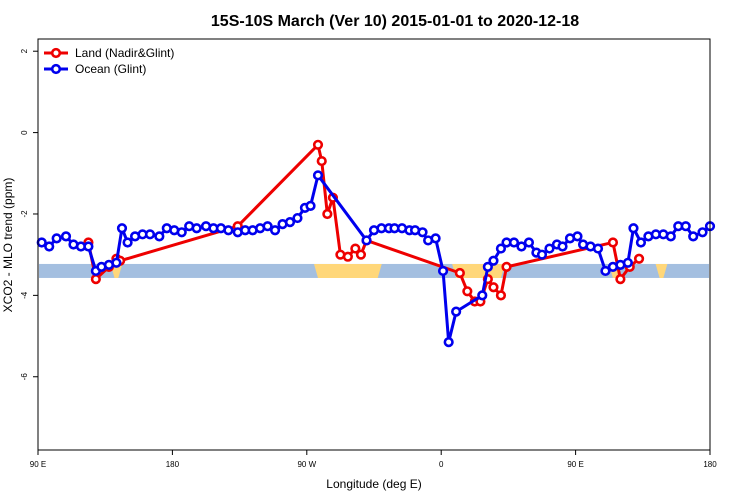 This screenshot has height=500, width=750. Describe the element at coordinates (109, 61) in the screenshot. I see `legend: Land (Nadir&Glint) Ocean (Glint)` at that location.